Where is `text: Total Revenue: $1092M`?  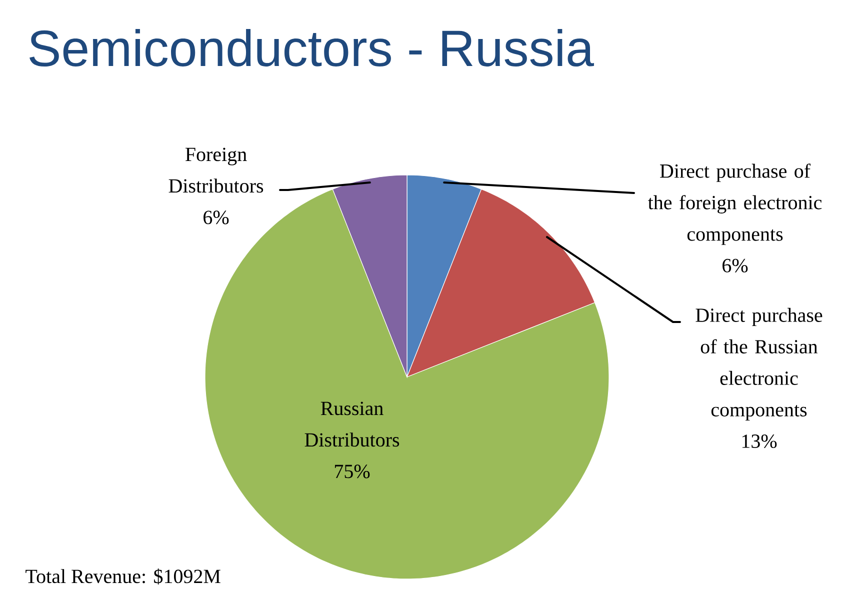 text: Total Revenue: $1092M is located at coordinates (123, 576).